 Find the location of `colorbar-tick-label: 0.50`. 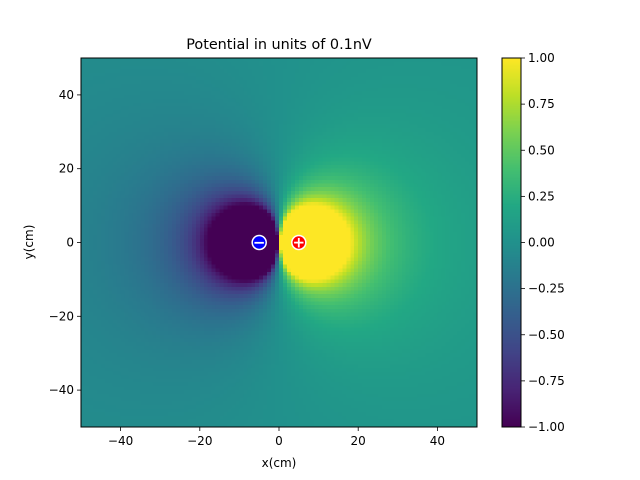

colorbar-tick-label: 0.50 is located at coordinates (541, 150).